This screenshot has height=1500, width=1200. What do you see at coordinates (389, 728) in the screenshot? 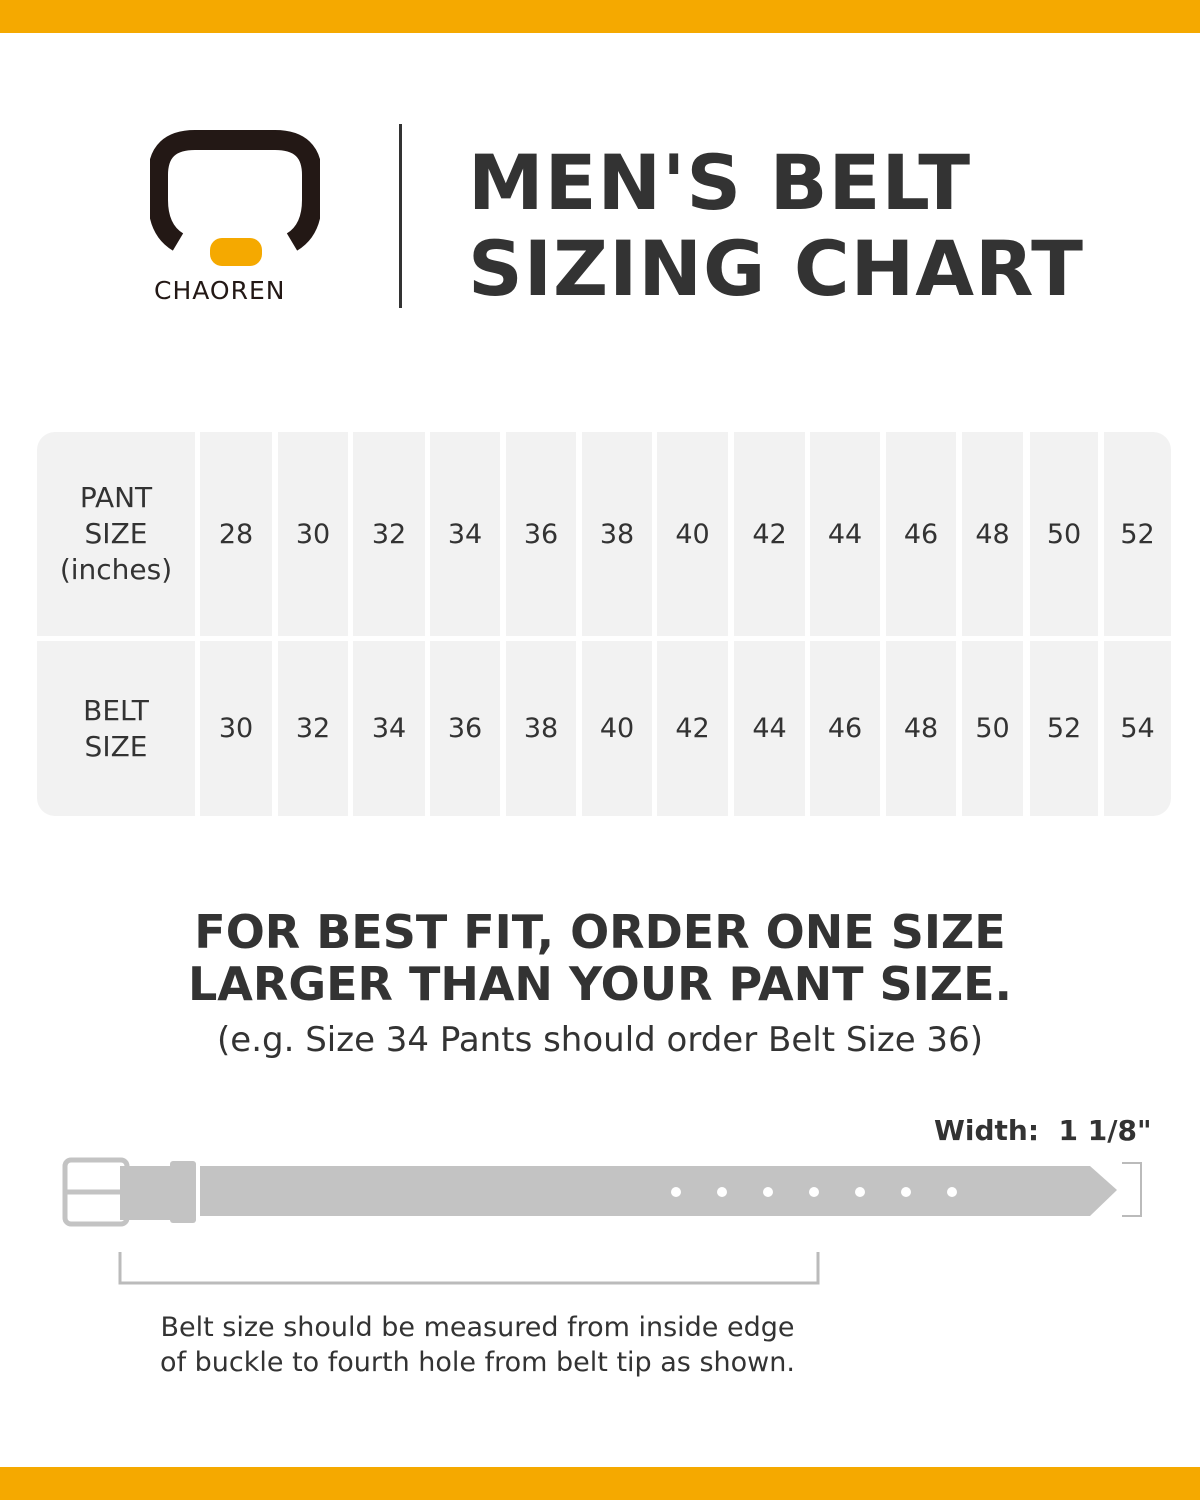
I see `belt-size-cell: 34` at bounding box center [389, 728].